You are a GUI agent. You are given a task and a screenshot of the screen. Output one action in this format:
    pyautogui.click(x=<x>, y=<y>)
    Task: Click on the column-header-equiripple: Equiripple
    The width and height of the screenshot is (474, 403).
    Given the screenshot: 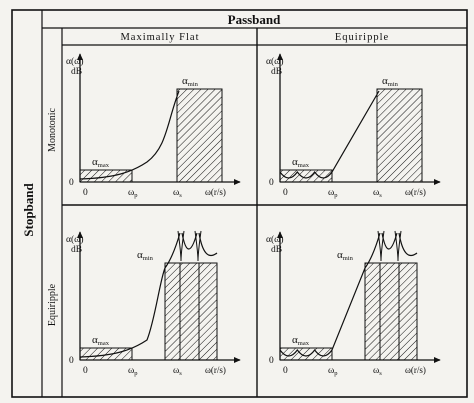 What is the action you would take?
    pyautogui.click(x=362, y=37)
    